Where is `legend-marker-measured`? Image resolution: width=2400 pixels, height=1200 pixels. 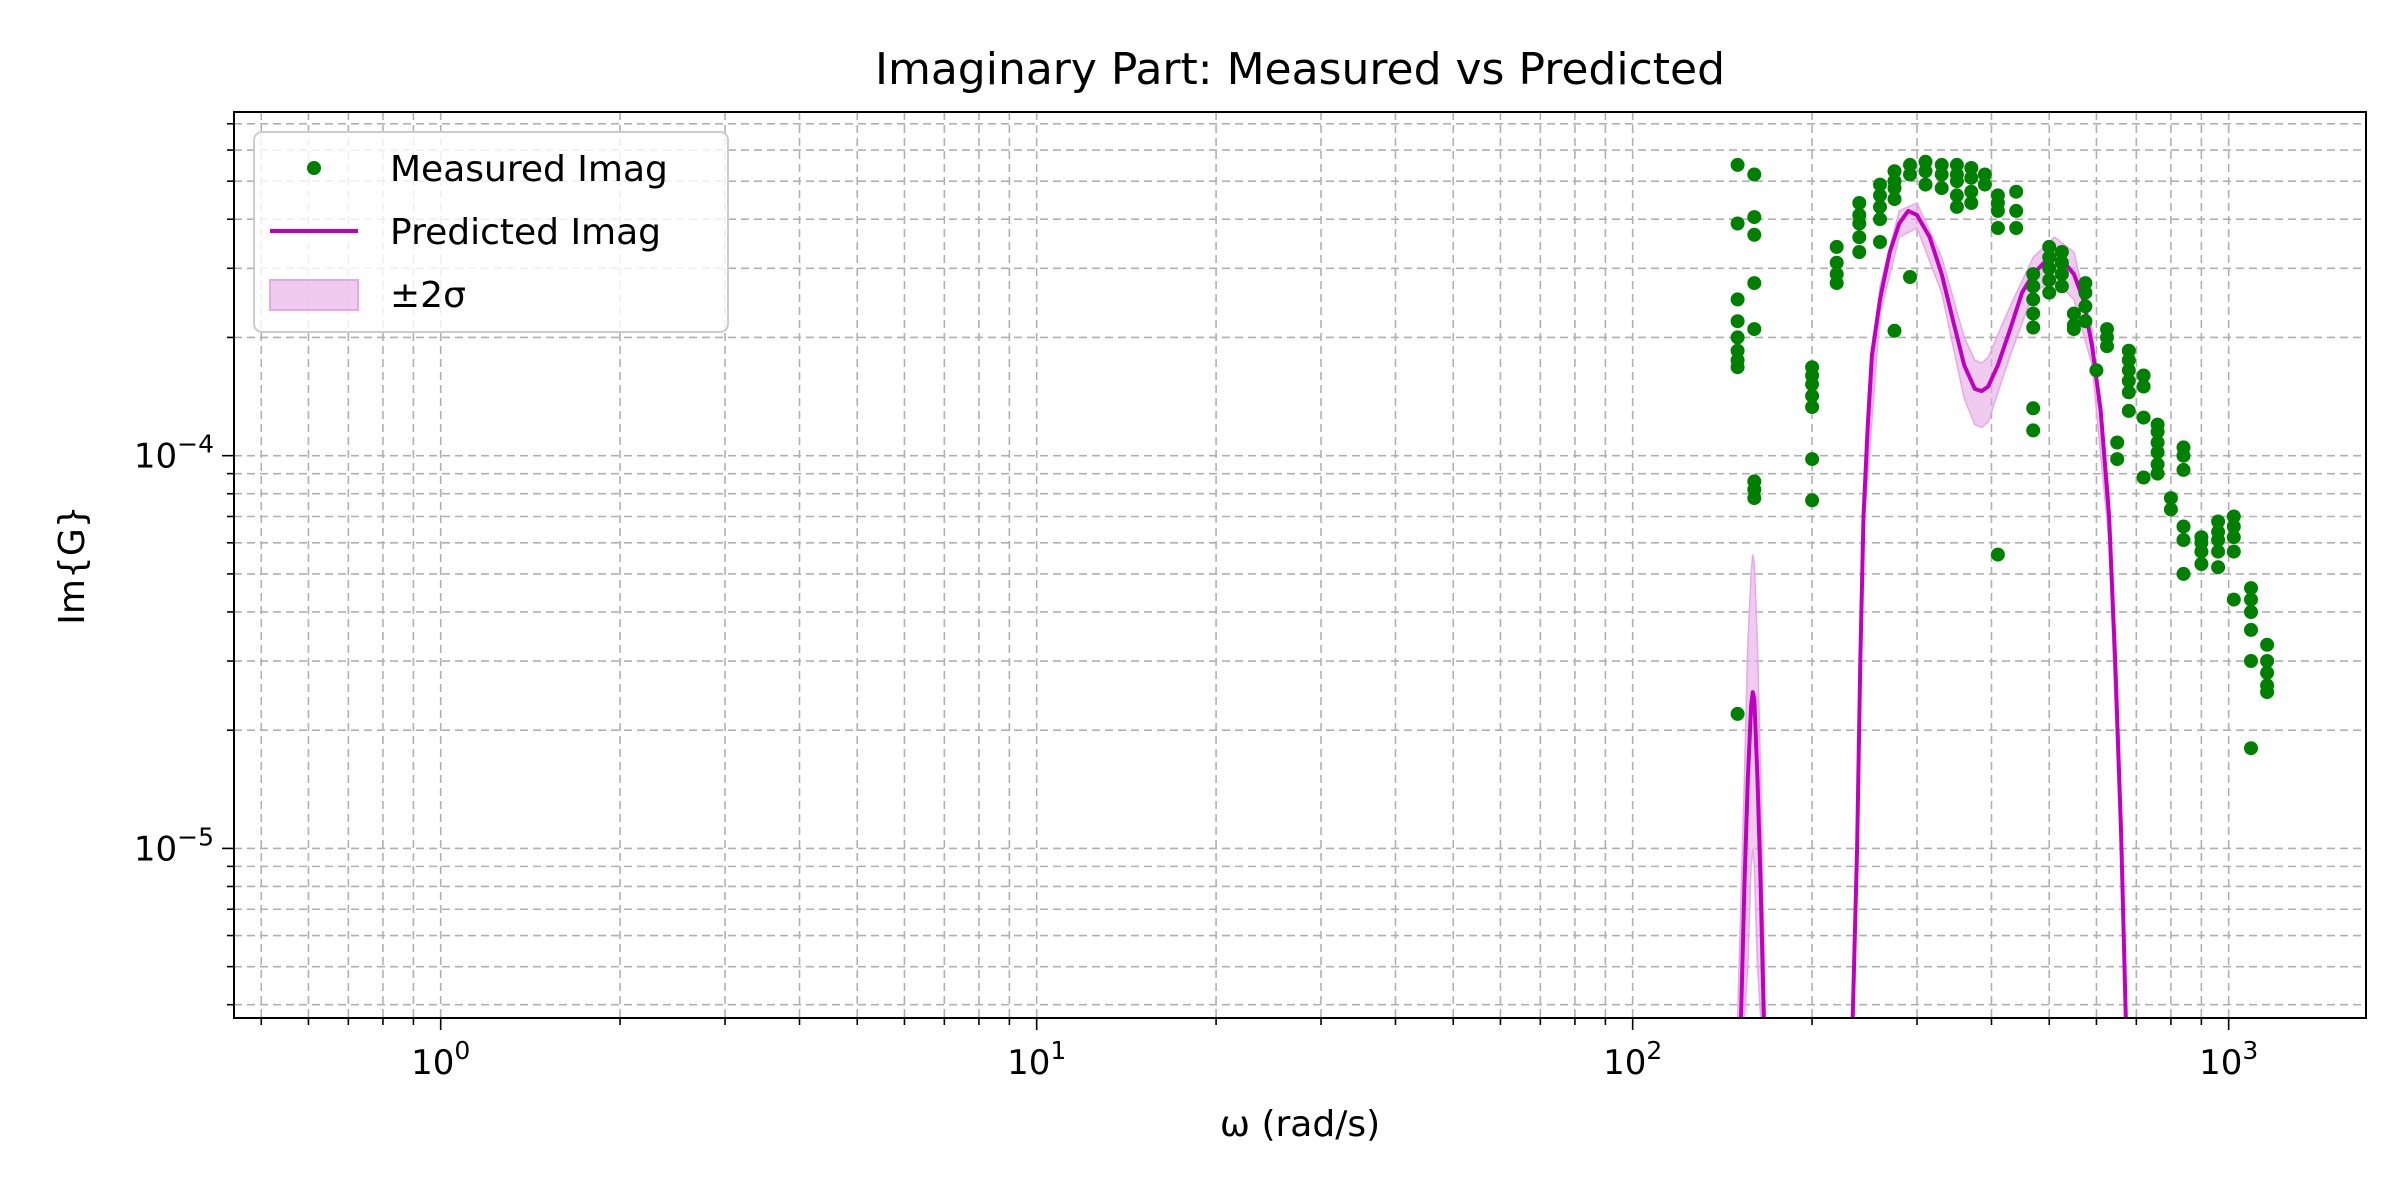
legend-marker-measured is located at coordinates (314, 168).